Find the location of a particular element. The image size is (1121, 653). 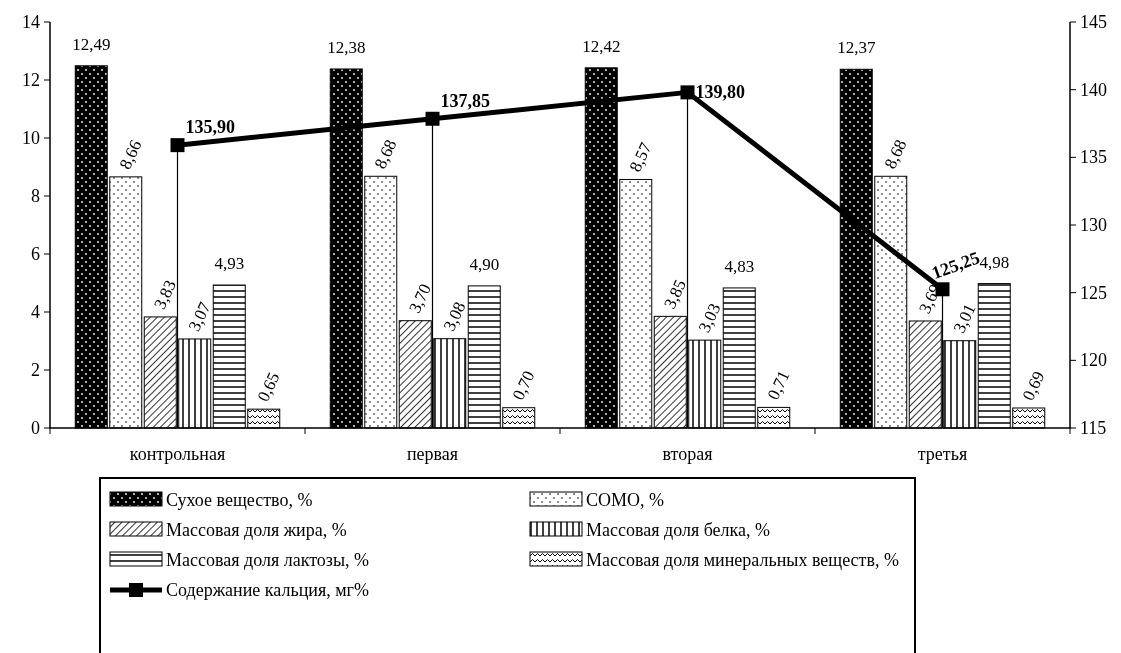

x-tick-label: контрольная is located at coordinates (177, 454).